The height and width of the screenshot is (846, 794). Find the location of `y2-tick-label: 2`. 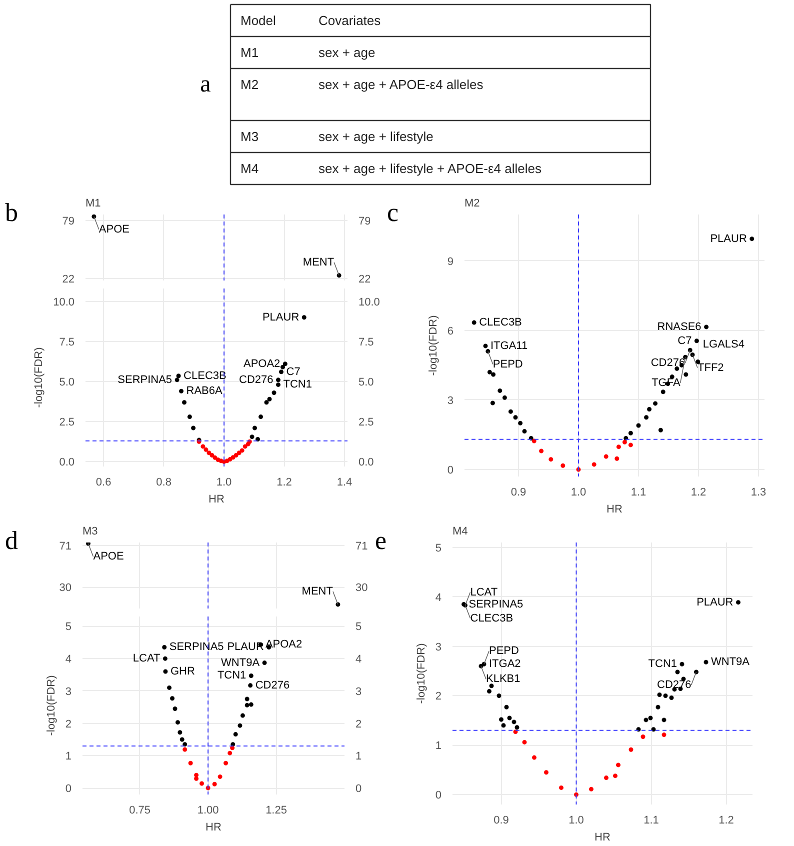

y2-tick-label: 2 is located at coordinates (359, 724).